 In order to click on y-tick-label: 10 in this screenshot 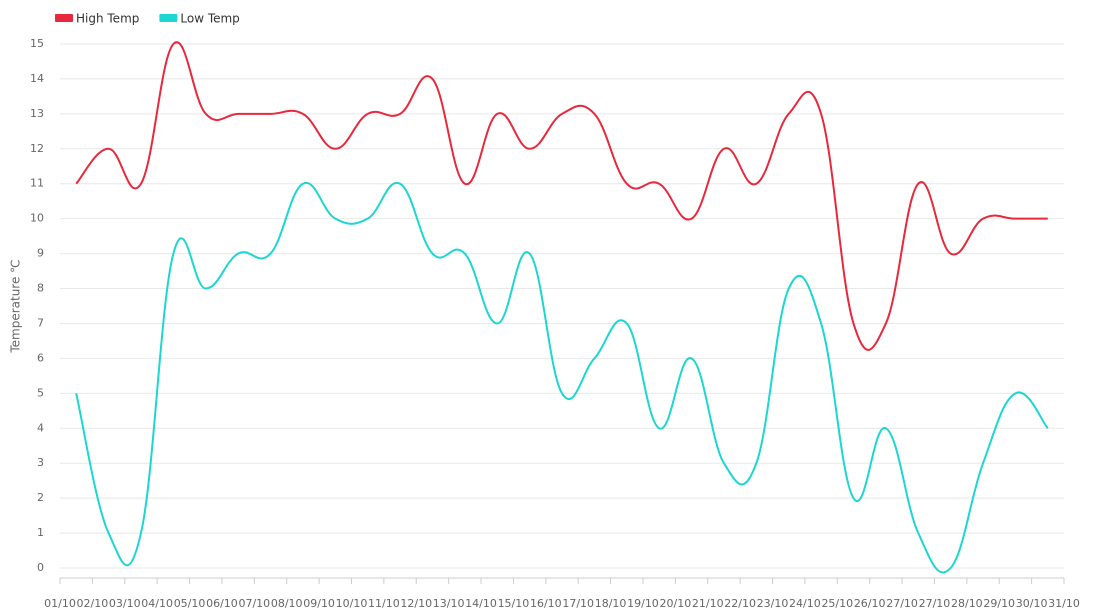, I will do `click(37, 218)`.